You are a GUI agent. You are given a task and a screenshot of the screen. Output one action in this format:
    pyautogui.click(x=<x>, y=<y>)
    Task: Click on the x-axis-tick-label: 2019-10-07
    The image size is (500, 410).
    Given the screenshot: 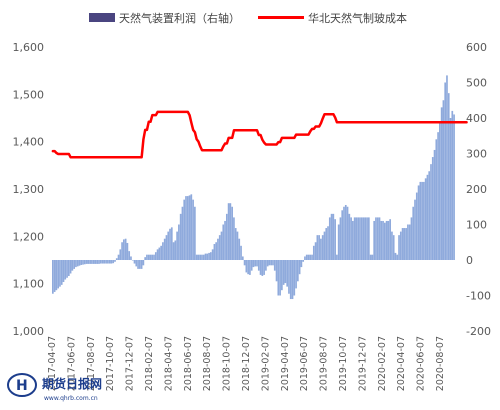 What is the action you would take?
    pyautogui.click(x=343, y=363)
    